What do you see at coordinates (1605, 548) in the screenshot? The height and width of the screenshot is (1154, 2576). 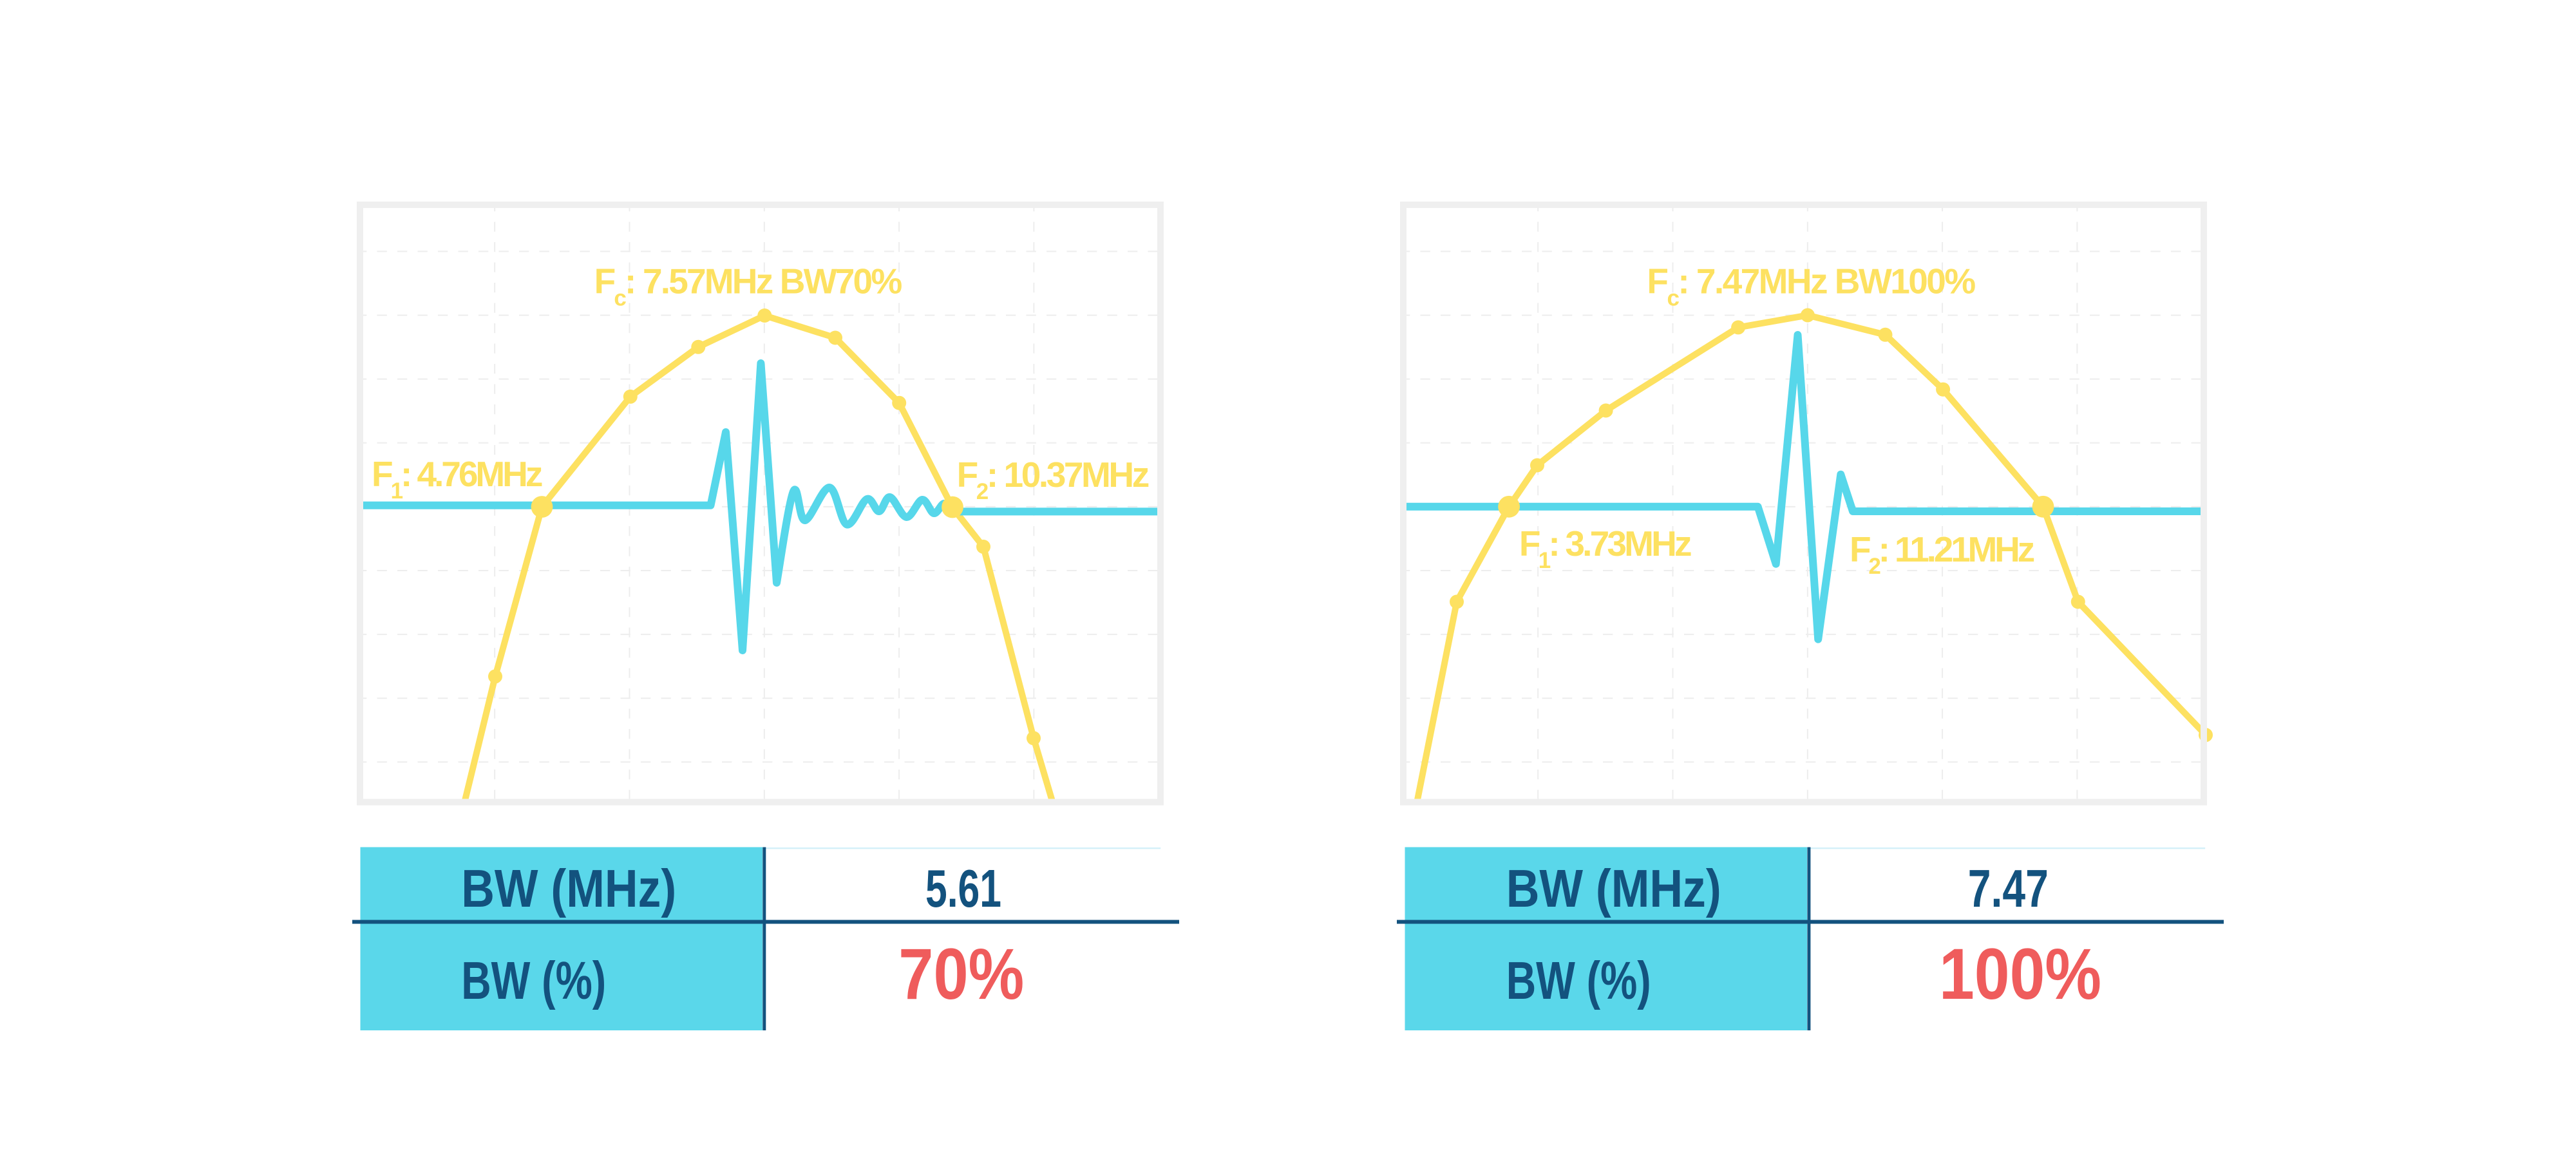 I see `svg-text: F1: 3.73MHz` at bounding box center [1605, 548].